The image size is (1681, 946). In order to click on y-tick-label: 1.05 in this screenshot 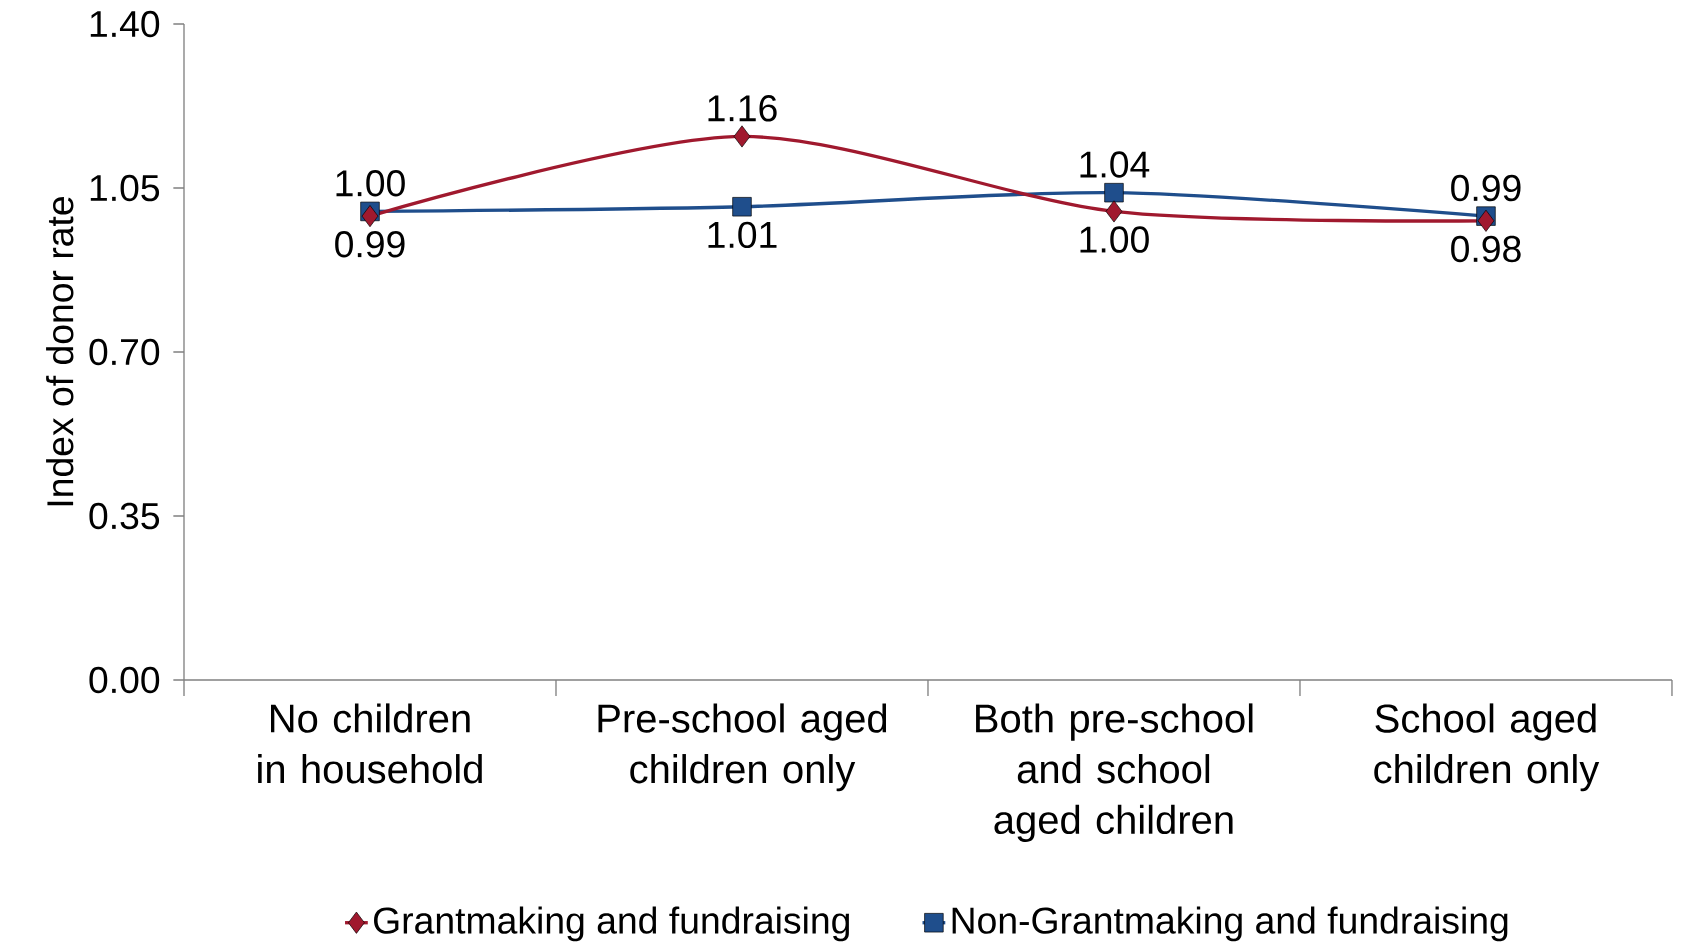, I will do `click(125, 188)`.